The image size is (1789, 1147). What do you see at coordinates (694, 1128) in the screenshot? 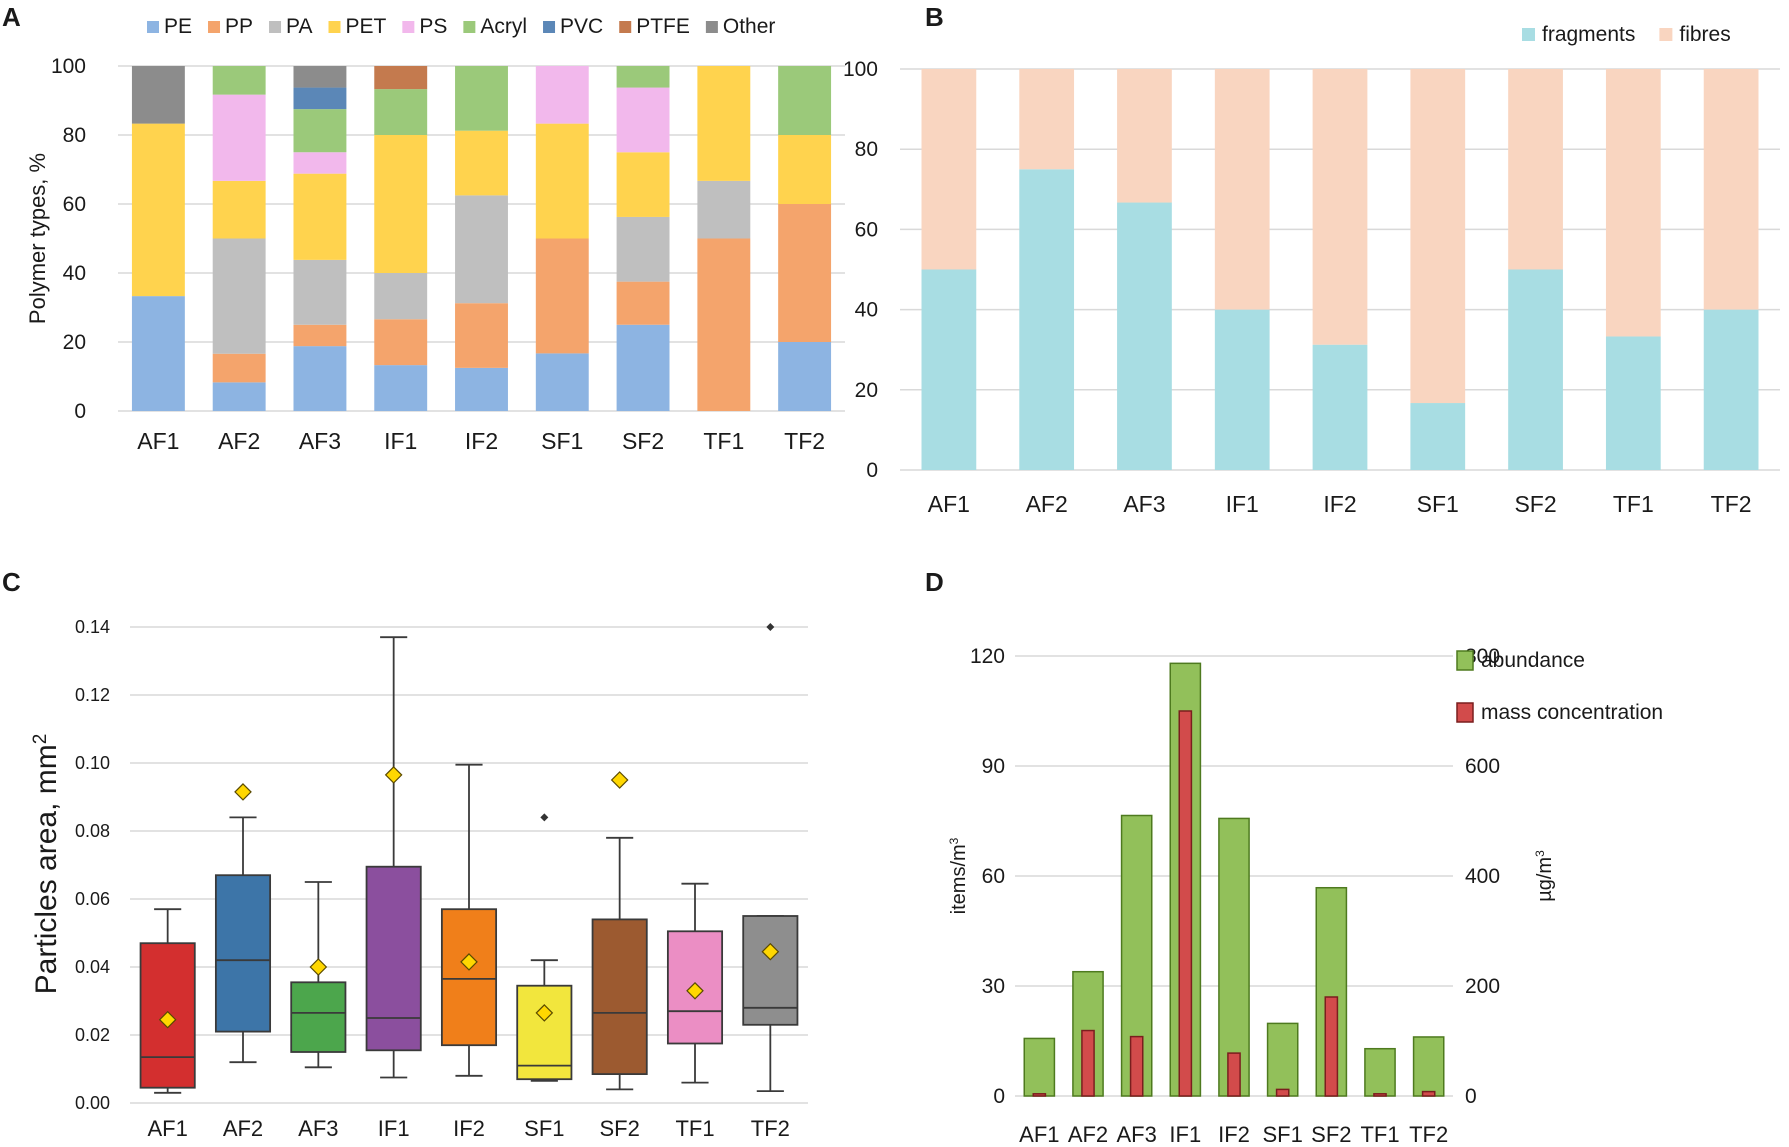
I see `c-xtick-tf1: TF1` at bounding box center [694, 1128].